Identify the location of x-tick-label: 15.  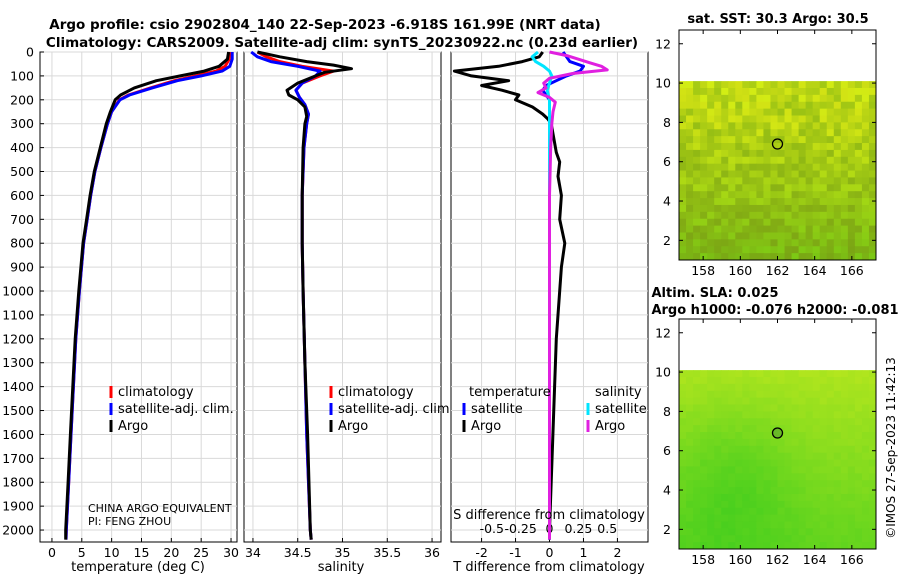
(142, 552).